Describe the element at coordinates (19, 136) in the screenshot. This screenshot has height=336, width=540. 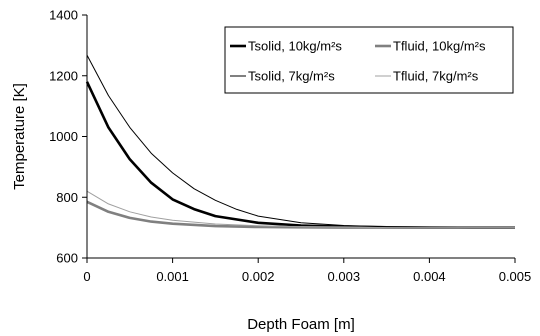
I see `y-axis-title: Temperature [K]` at that location.